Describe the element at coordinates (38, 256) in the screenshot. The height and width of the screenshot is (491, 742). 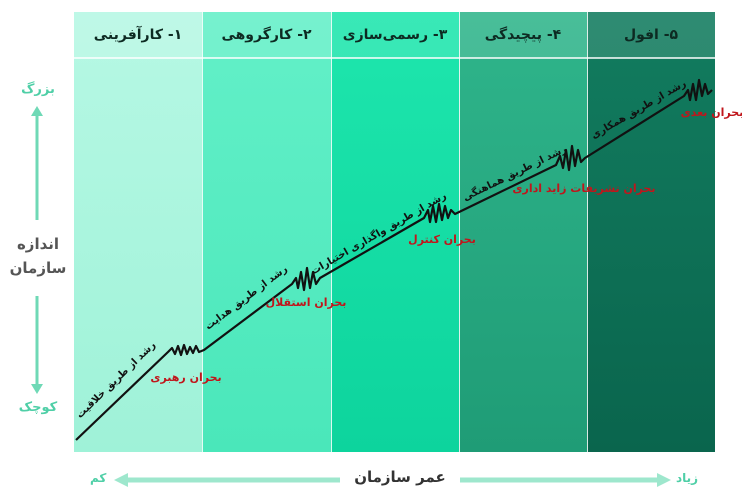
I see `y-axis-title: اندازه سازمان` at that location.